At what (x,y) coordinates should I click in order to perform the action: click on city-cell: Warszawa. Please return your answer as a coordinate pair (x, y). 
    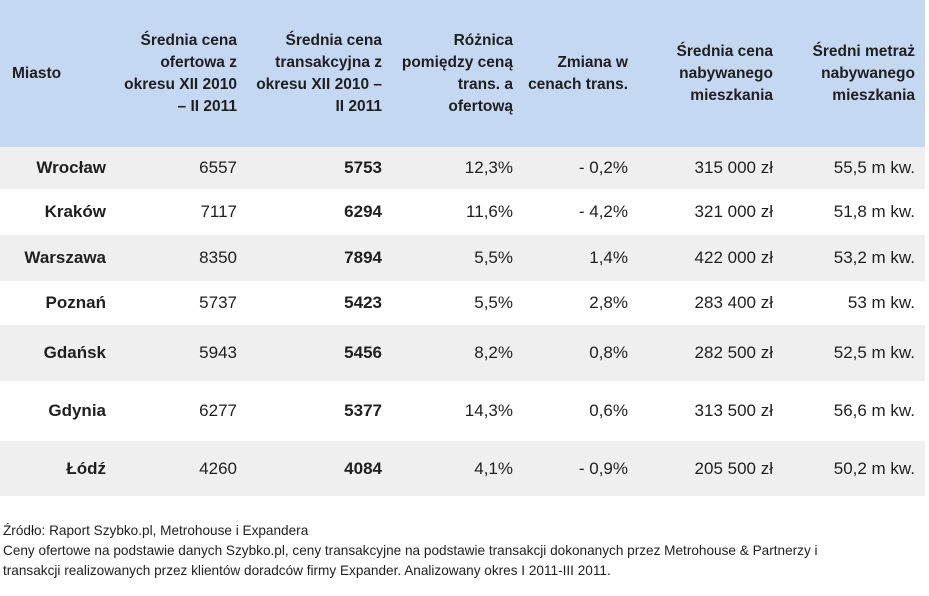
    Looking at the image, I should click on (65, 257).